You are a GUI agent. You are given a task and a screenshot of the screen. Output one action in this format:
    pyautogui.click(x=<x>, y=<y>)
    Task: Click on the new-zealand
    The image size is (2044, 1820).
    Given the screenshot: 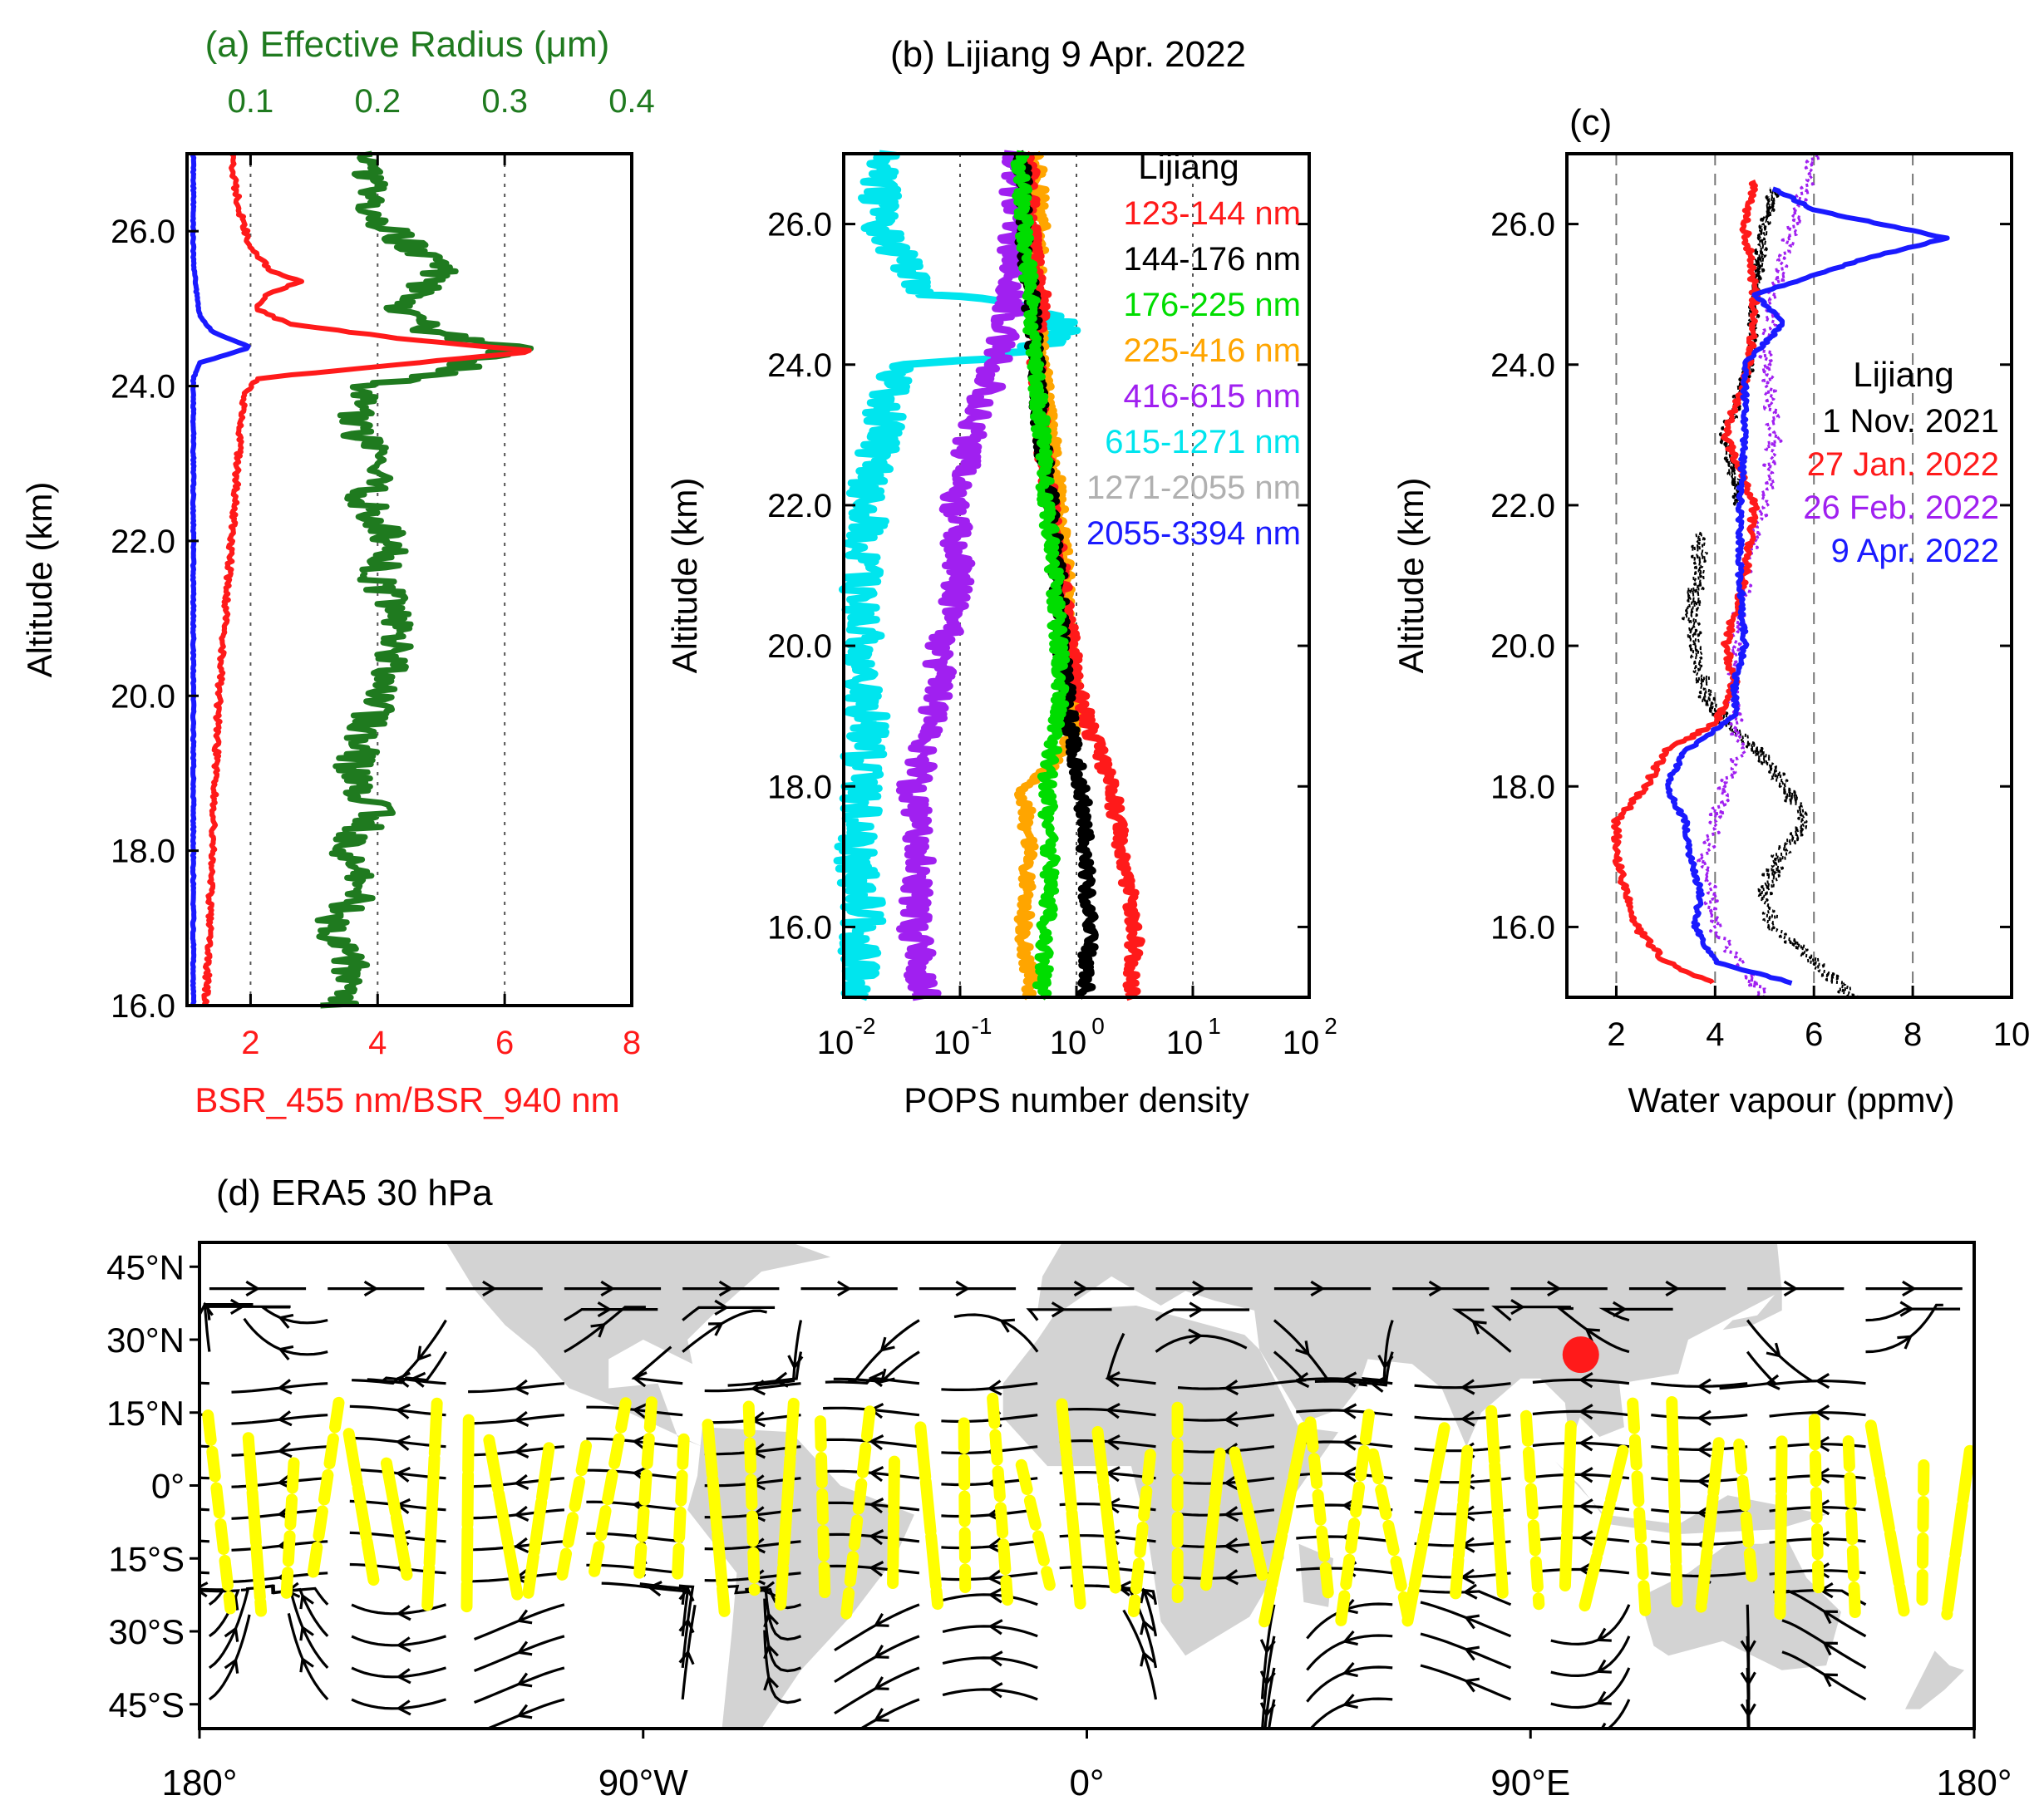 What is the action you would take?
    pyautogui.click(x=1935, y=1679)
    